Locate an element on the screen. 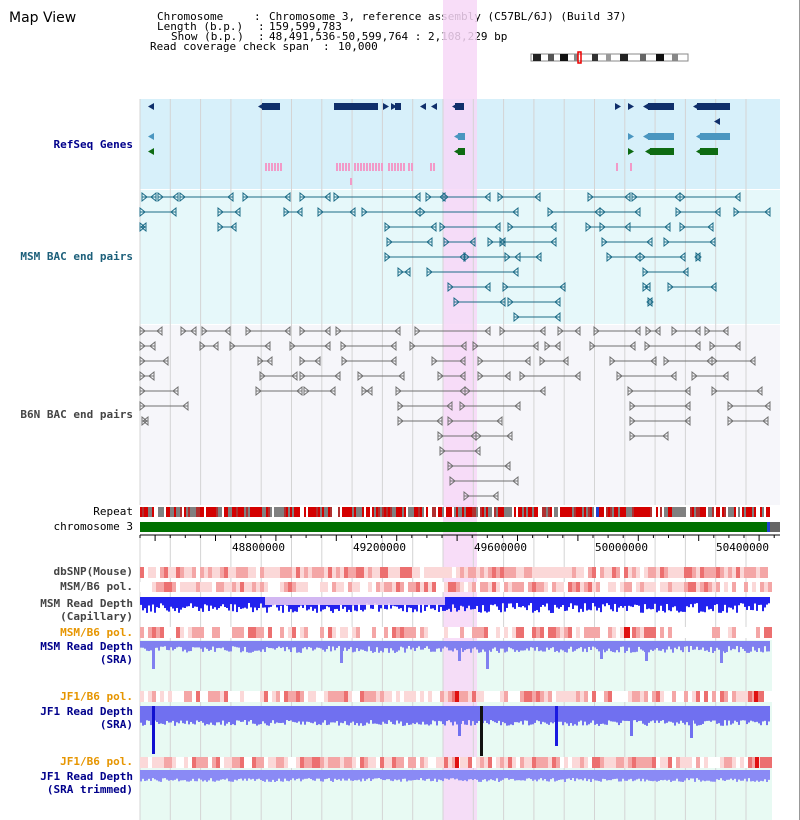  b6n-bac-track-label: B6N BAC end pairs is located at coordinates (76, 414).